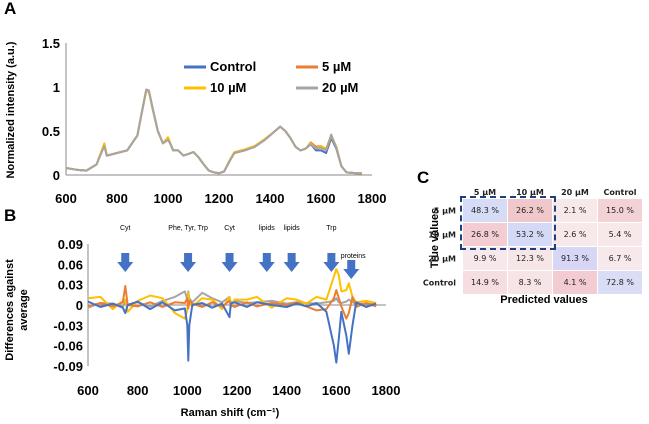 The width and height of the screenshot is (649, 424). I want to click on matrix-row: 10 µM 26.8 % 53.2 % 2.6 % 5.4 %, so click(535, 234).